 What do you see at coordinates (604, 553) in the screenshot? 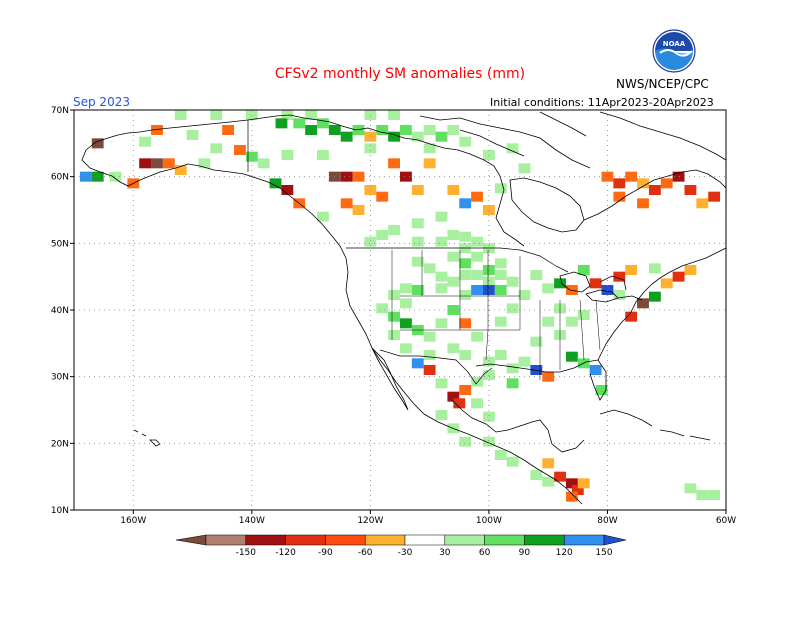
I see `colorbar-label: 150` at bounding box center [604, 553].